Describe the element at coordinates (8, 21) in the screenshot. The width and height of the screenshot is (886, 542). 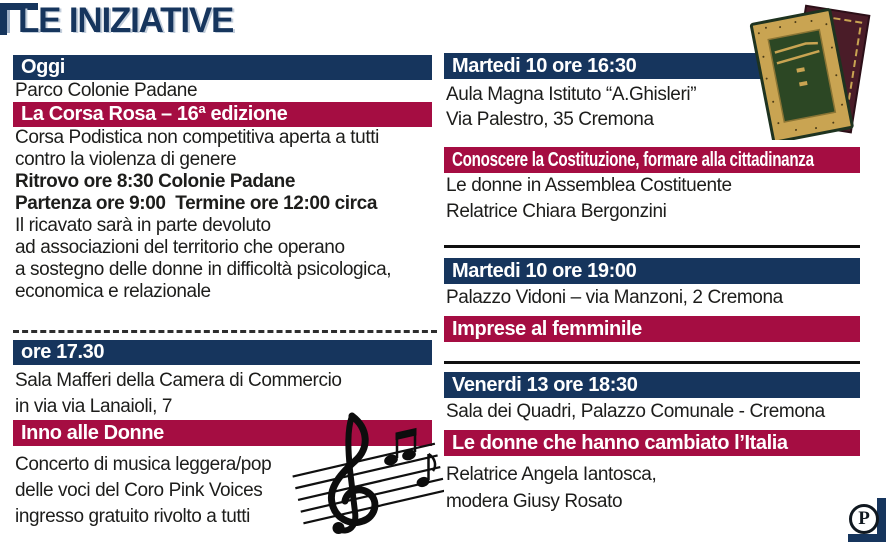
I see `corner-bracket-highlight` at that location.